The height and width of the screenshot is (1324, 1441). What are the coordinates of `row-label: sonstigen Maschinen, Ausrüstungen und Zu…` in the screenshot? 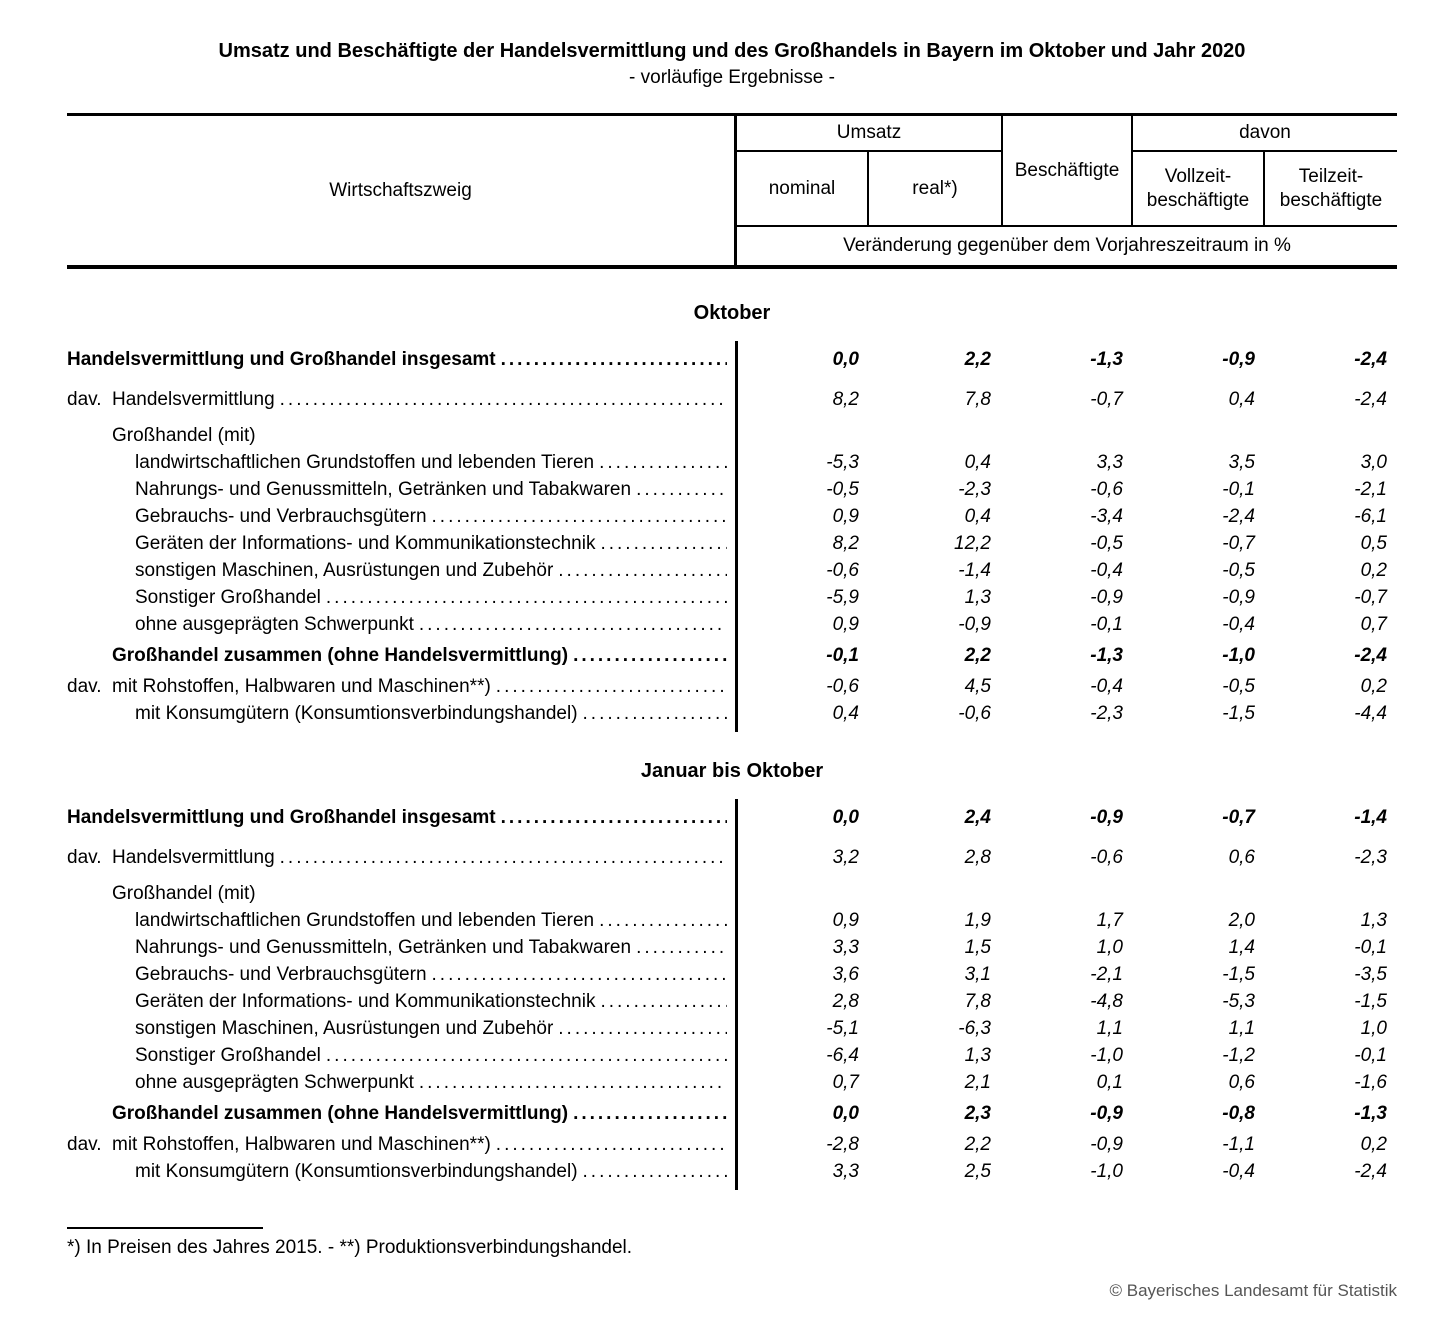 It's located at (344, 570).